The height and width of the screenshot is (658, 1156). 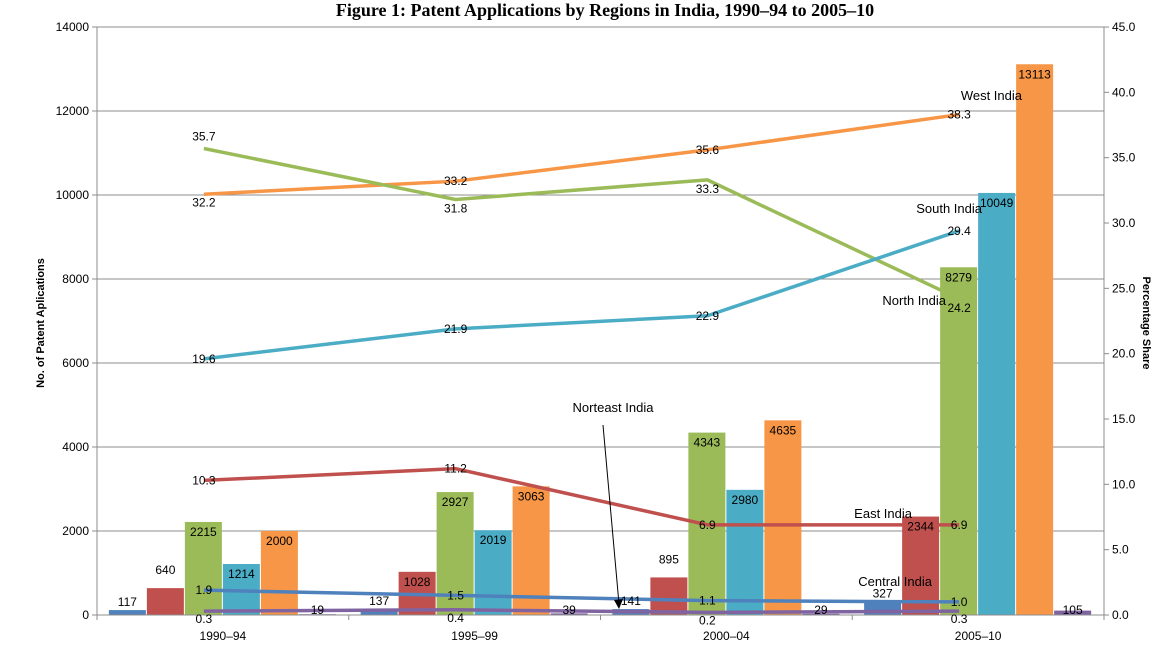 What do you see at coordinates (455, 618) in the screenshot?
I see `line-value-label: 0.4` at bounding box center [455, 618].